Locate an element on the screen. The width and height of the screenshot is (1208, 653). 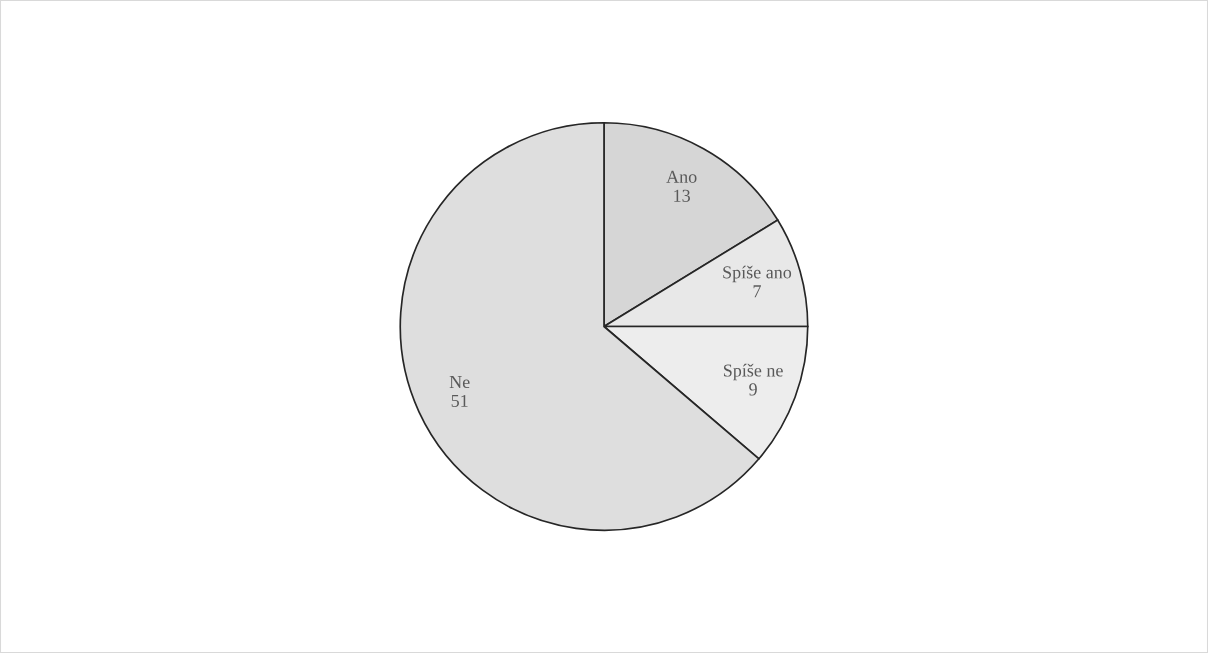
data-label: 51 is located at coordinates (459, 400).